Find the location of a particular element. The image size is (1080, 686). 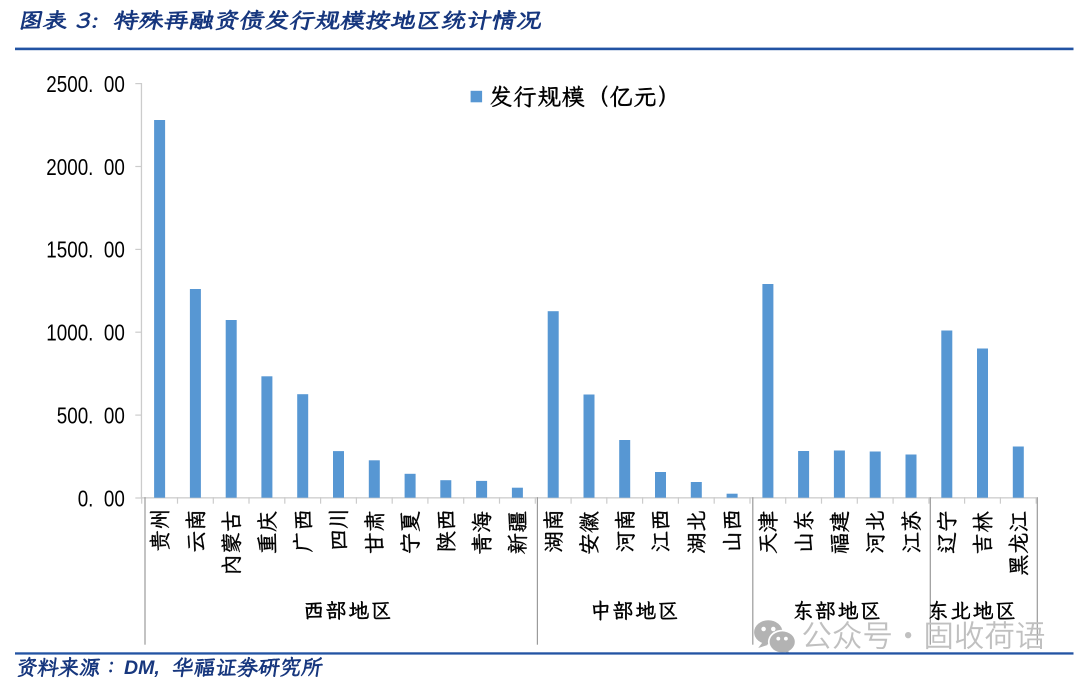

svg-text: 2500. 00 is located at coordinates (85, 84).